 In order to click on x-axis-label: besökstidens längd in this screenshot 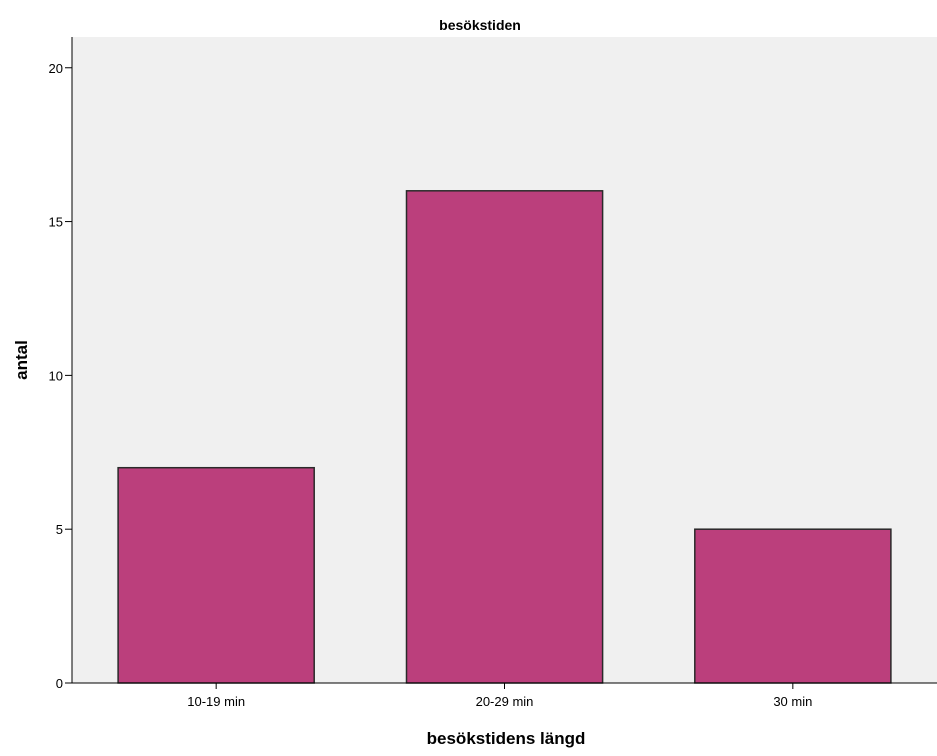, I will do `click(506, 738)`.